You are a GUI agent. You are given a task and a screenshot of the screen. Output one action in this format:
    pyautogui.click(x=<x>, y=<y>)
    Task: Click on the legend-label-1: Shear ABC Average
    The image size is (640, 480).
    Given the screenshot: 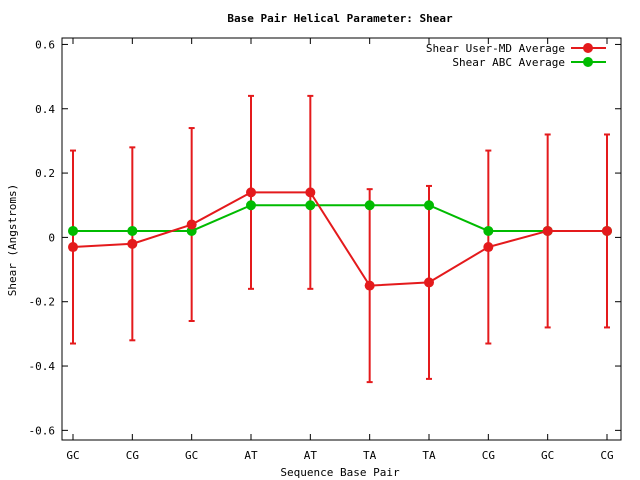 What is the action you would take?
    pyautogui.click(x=508, y=62)
    